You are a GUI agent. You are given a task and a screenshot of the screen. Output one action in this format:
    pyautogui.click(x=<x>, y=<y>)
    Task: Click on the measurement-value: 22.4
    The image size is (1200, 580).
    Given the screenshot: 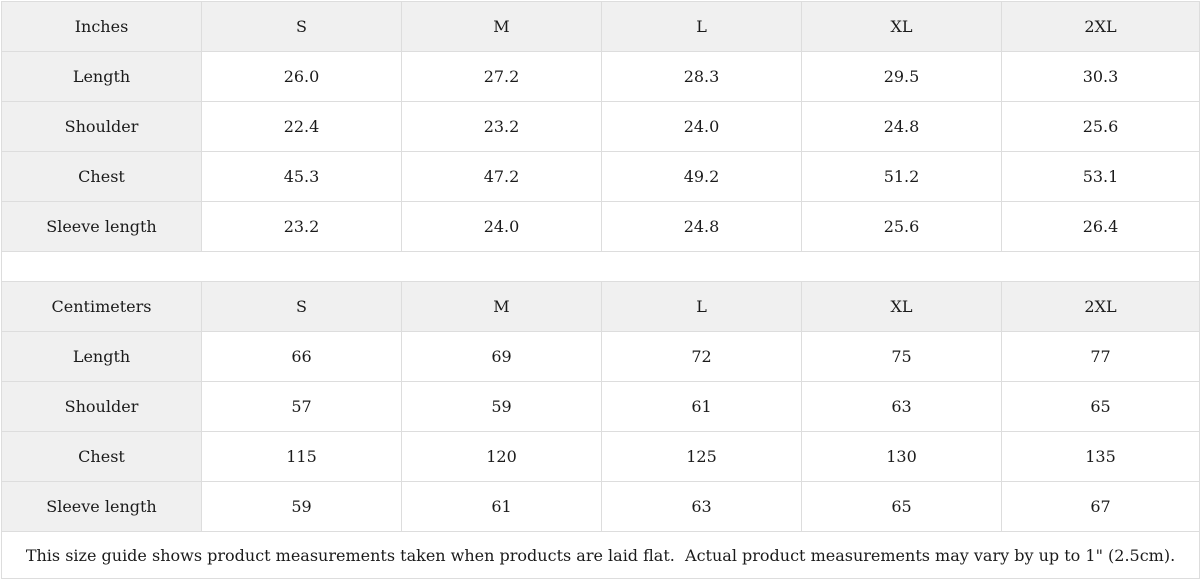 What is the action you would take?
    pyautogui.click(x=301, y=126)
    